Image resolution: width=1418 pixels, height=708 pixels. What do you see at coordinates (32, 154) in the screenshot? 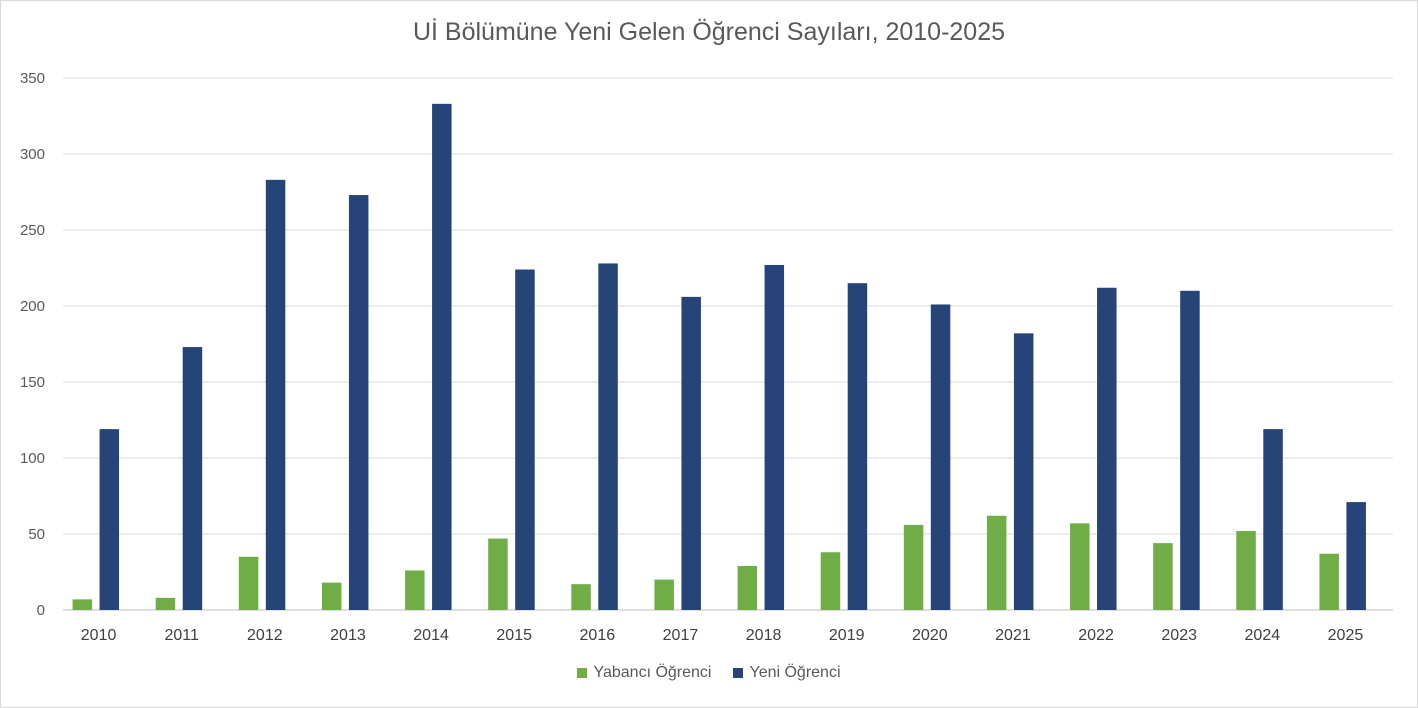
I see `y-tick-label: 300` at bounding box center [32, 154].